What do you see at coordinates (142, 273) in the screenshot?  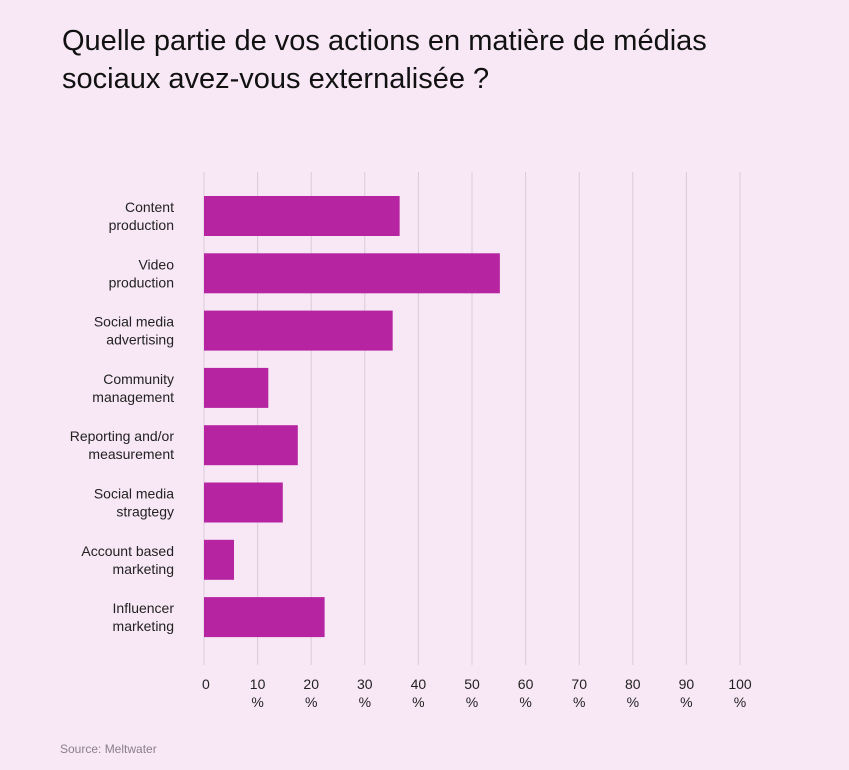 I see `category-label-1: Video production` at bounding box center [142, 273].